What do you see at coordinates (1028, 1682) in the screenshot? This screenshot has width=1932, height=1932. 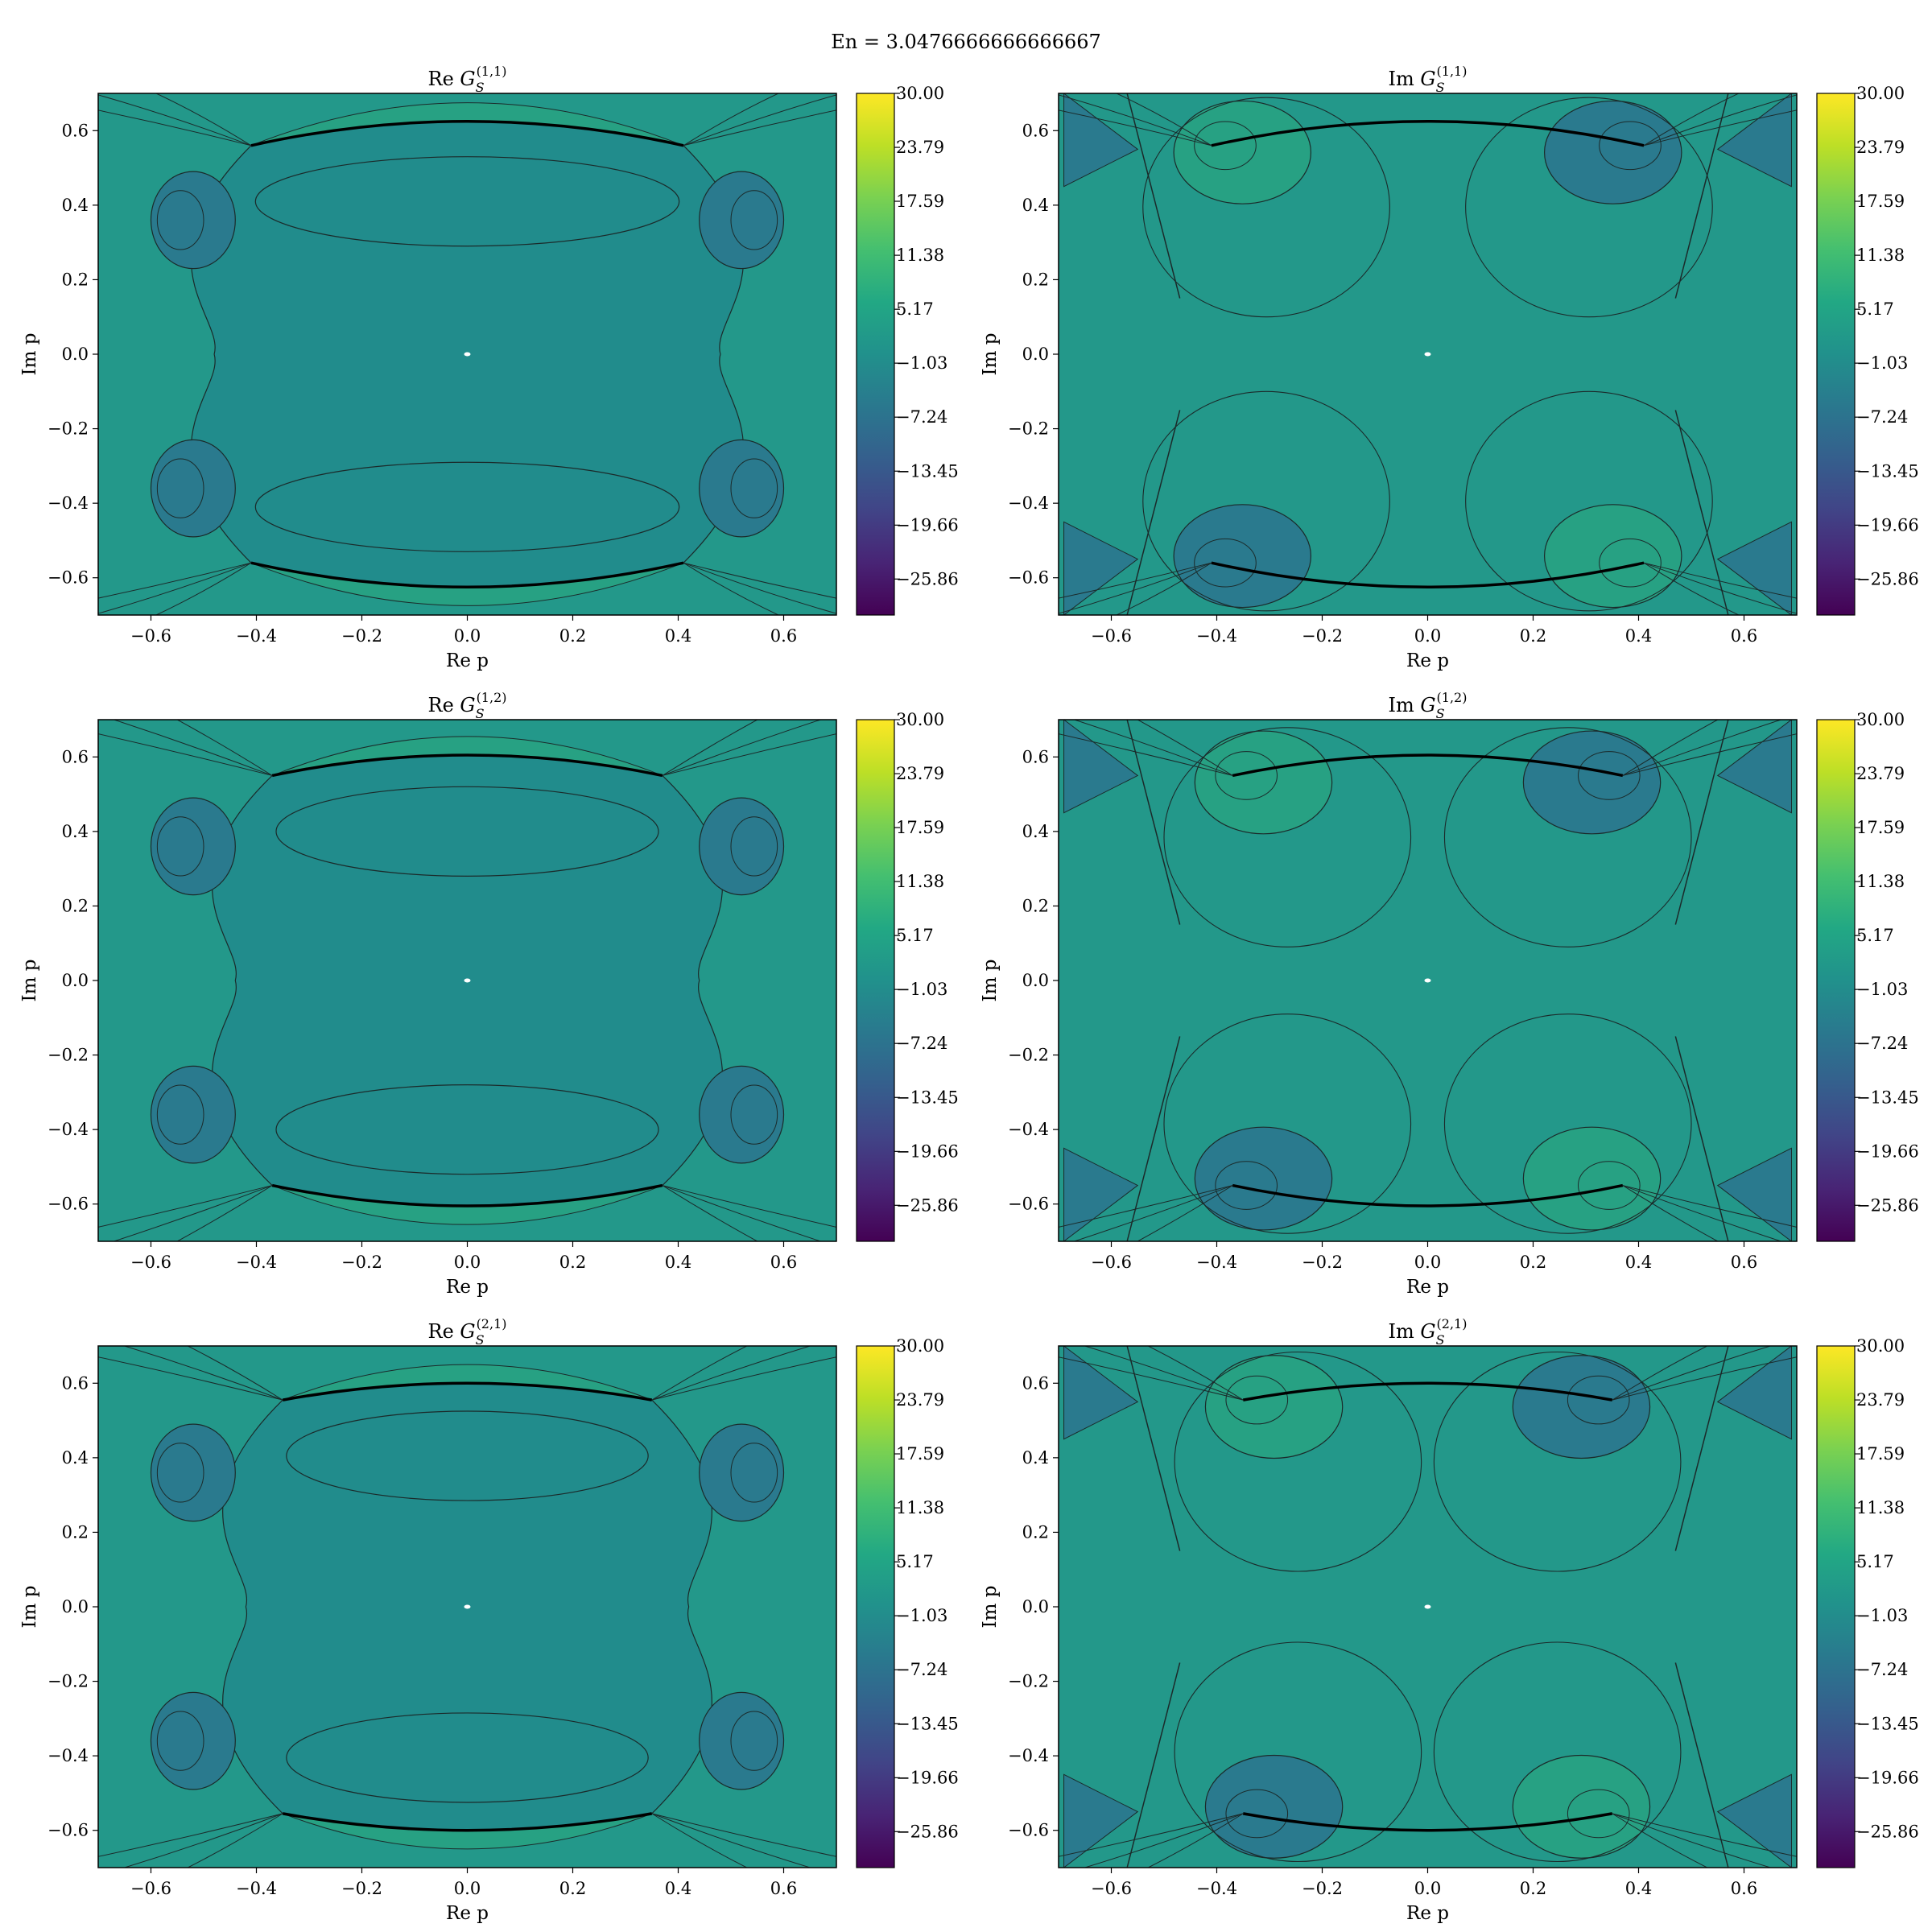 I see `y-tick-label: −0.2` at bounding box center [1028, 1682].